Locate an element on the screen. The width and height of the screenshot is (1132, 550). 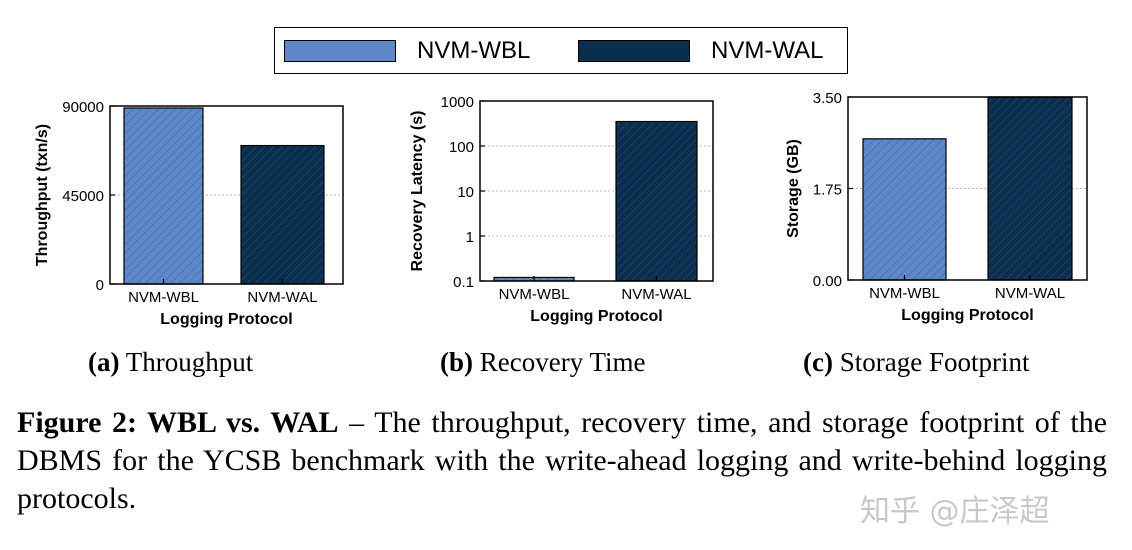
watermark: 知乎 @庄泽超 is located at coordinates (955, 511).